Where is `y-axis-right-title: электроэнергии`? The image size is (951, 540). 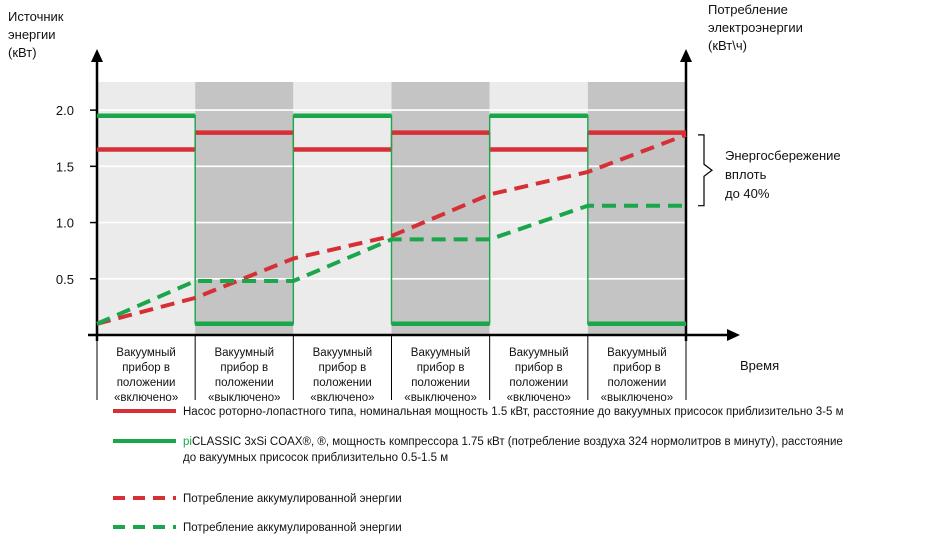 y-axis-right-title: электроэнергии is located at coordinates (755, 27).